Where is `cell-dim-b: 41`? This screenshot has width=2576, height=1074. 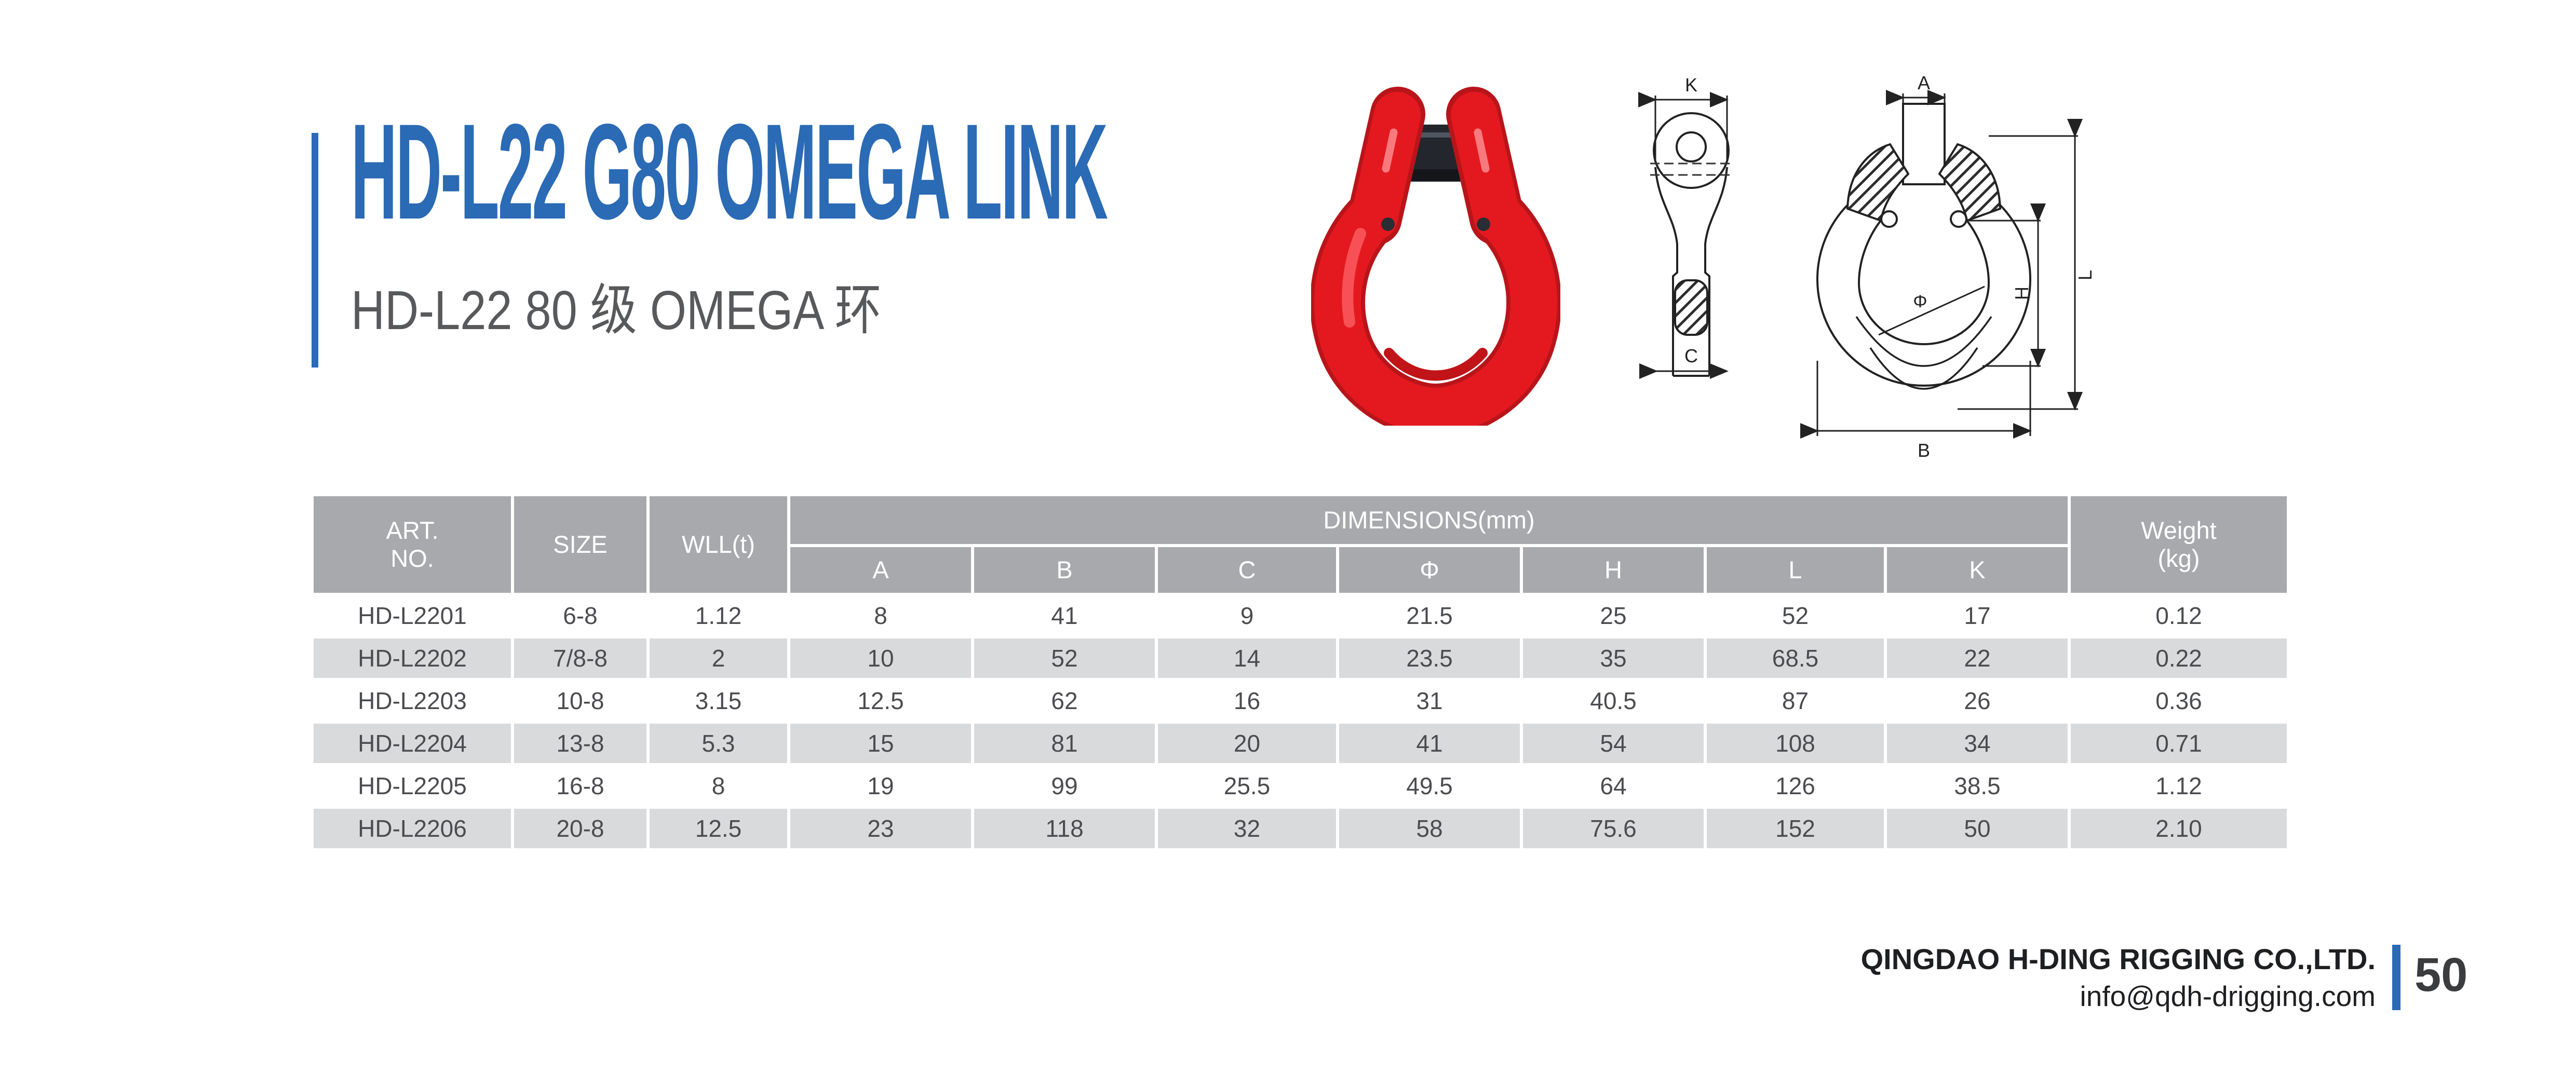 cell-dim-b: 41 is located at coordinates (1064, 615).